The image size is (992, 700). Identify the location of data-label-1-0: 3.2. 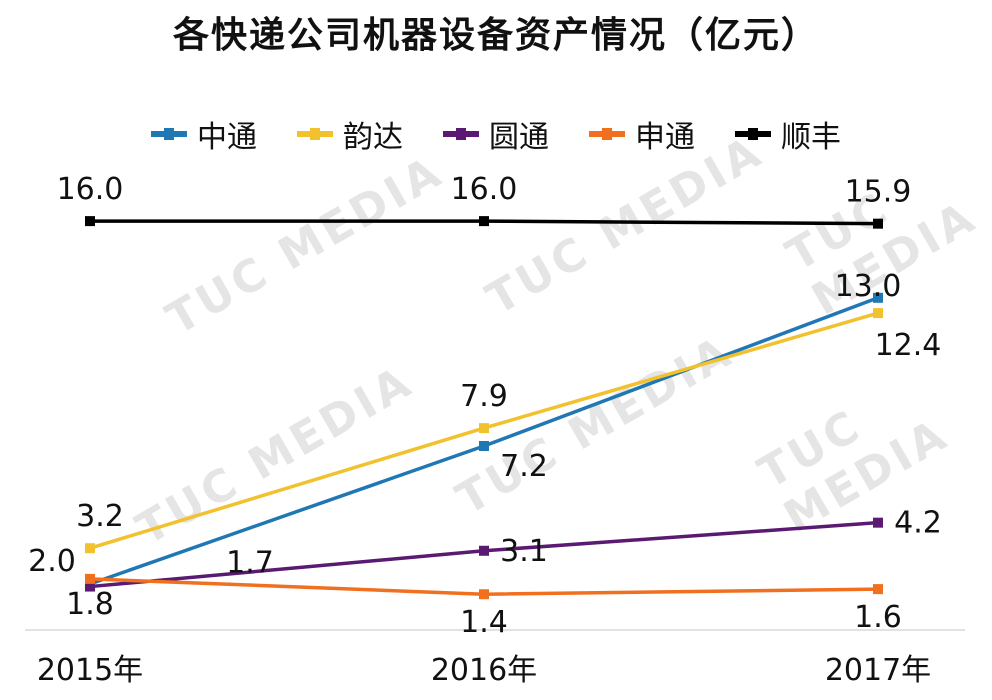
(100, 516).